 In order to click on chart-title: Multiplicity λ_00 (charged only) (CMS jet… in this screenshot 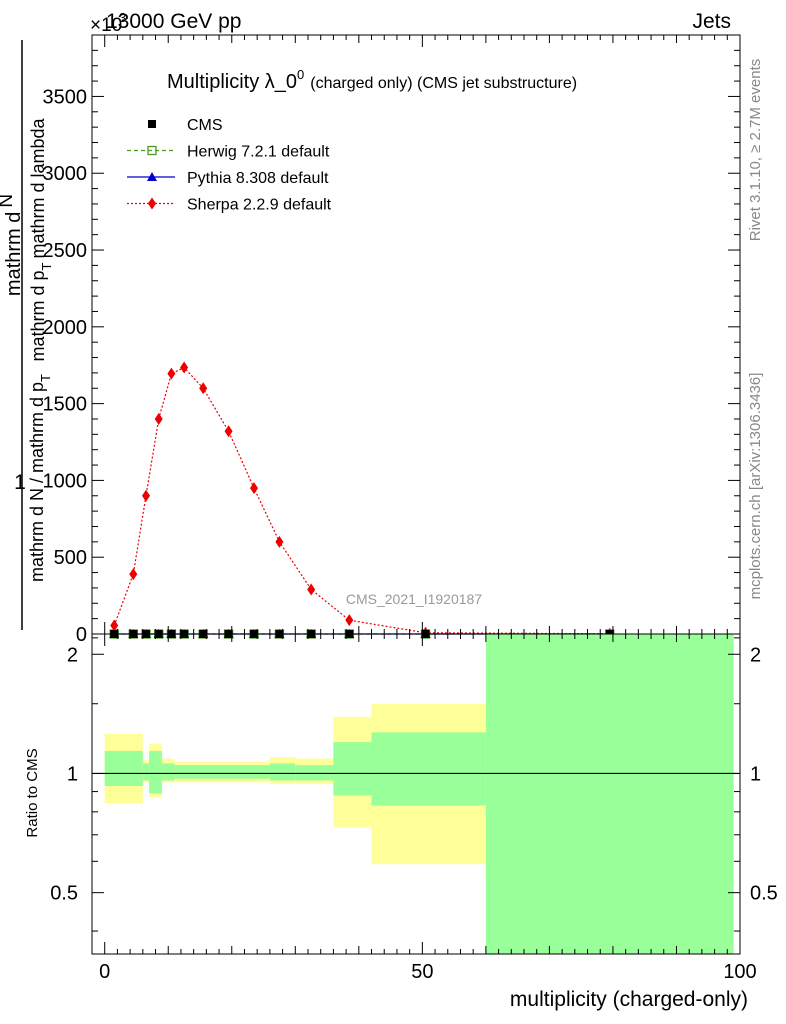, I will do `click(372, 80)`.